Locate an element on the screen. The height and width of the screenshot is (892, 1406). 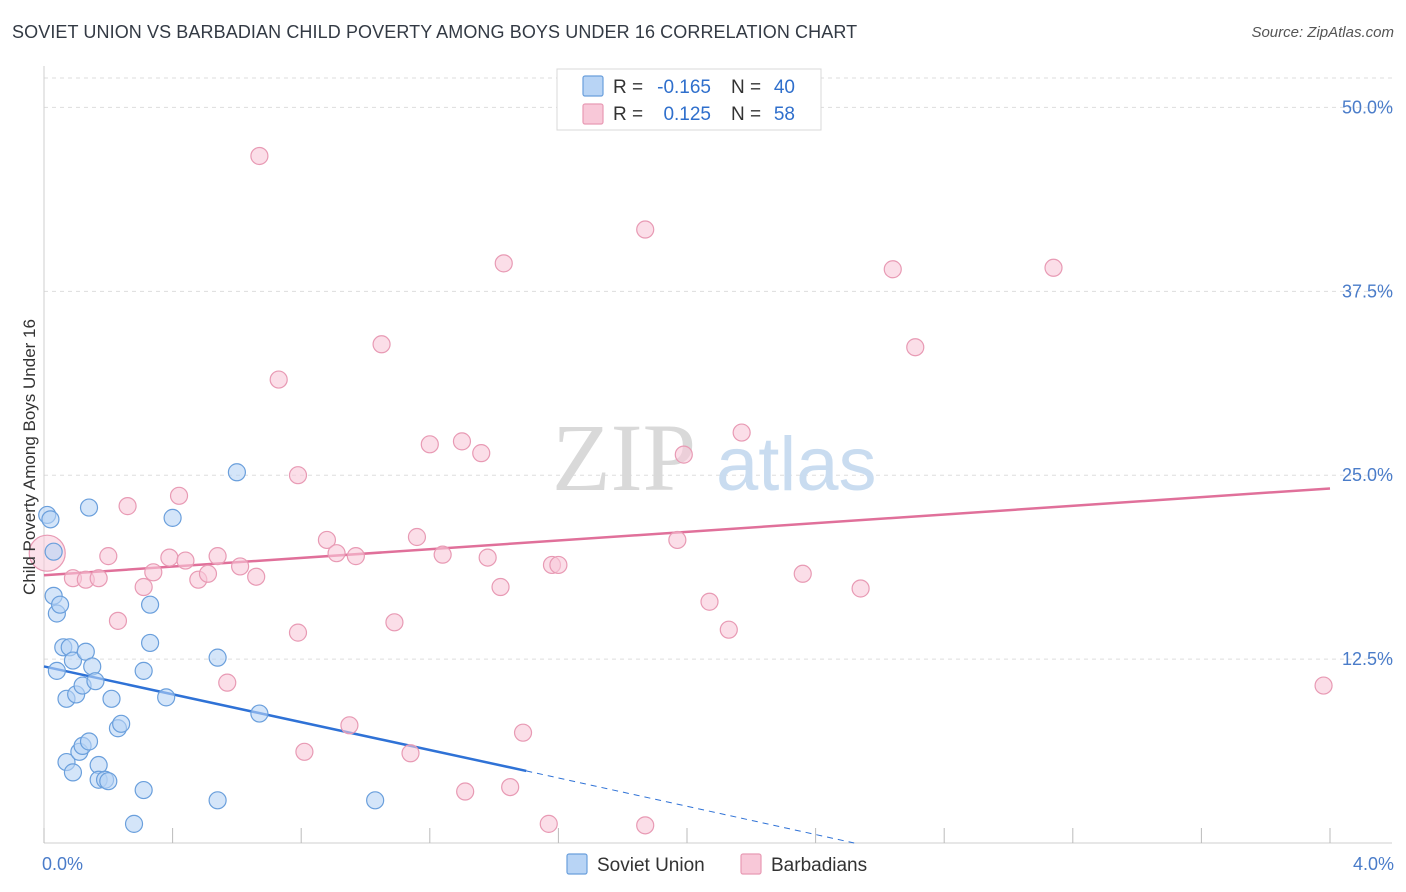
barbadians-trend-line is located at coordinates (687, 532).